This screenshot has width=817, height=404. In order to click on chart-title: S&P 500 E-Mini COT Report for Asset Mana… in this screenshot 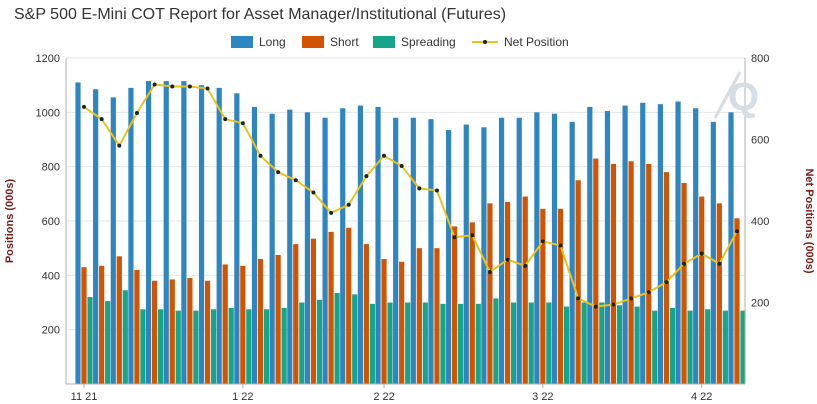, I will do `click(260, 14)`.